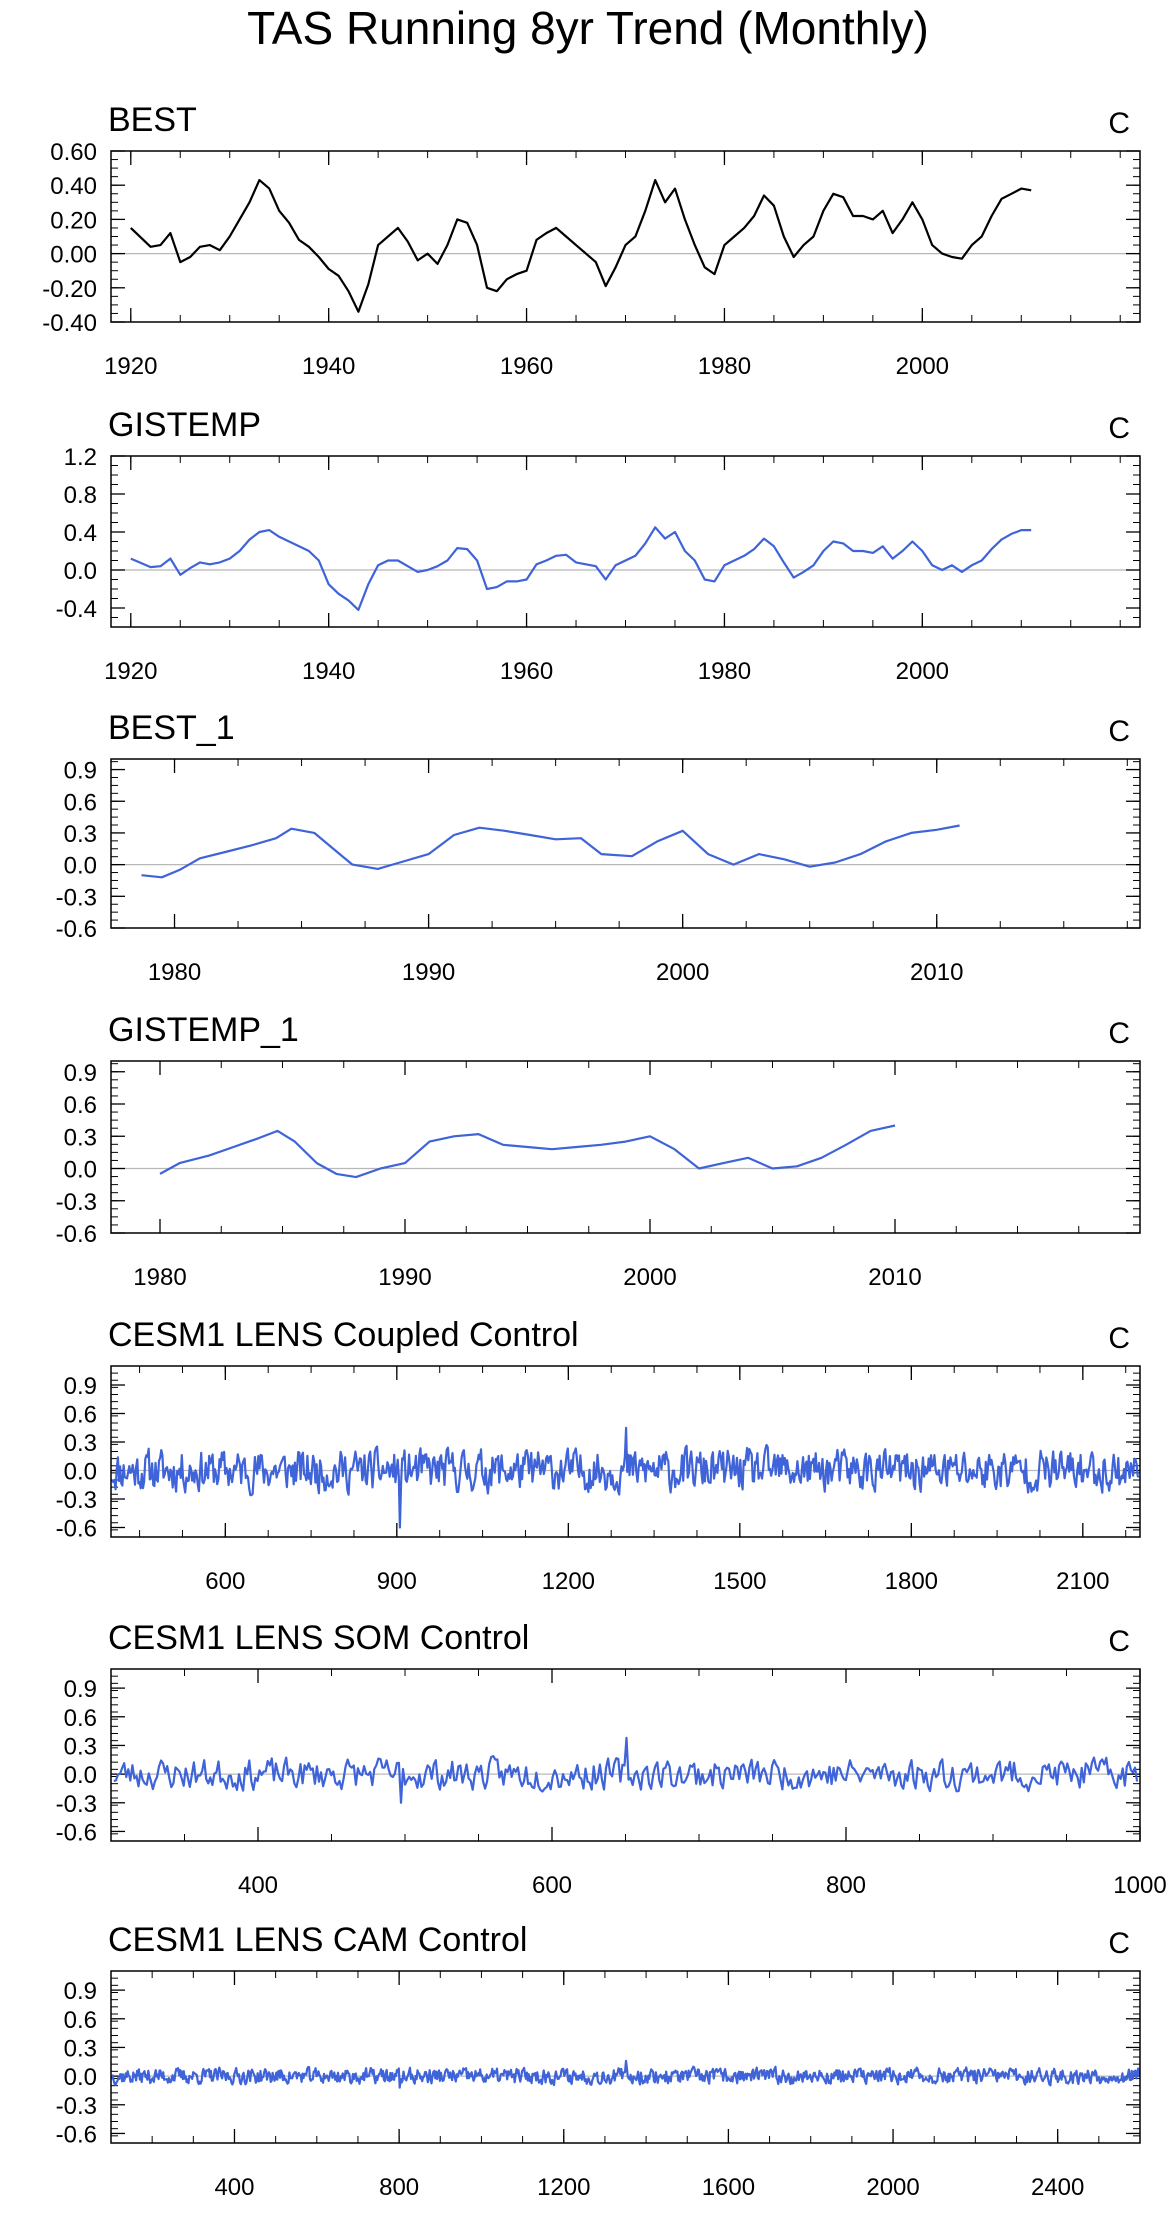  What do you see at coordinates (1082, 1581) in the screenshot?
I see `x-tick-label: 2100` at bounding box center [1082, 1581].